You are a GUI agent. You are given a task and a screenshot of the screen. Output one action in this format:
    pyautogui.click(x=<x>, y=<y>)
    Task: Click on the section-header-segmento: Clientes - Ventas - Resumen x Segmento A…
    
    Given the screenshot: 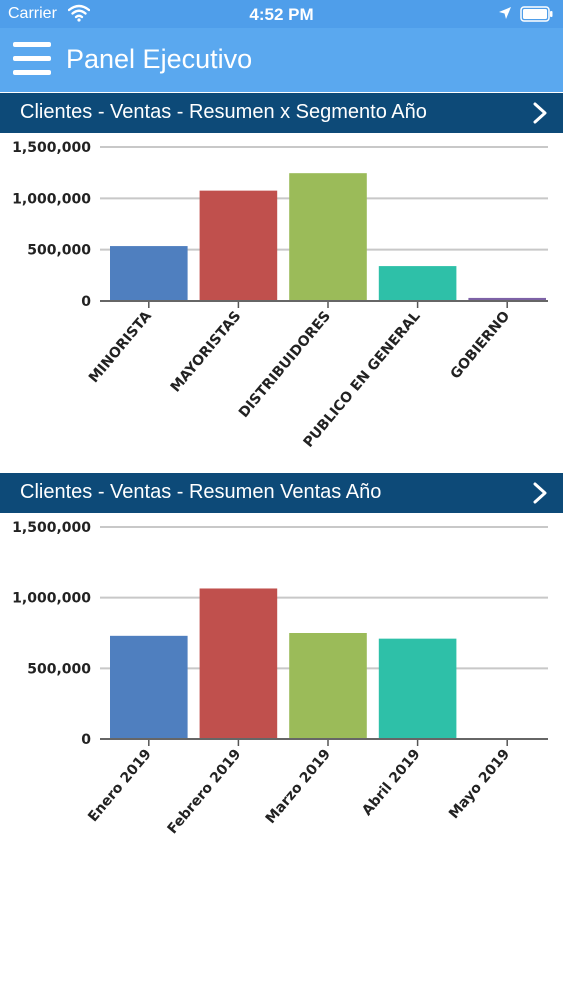 What is the action you would take?
    pyautogui.click(x=281, y=113)
    